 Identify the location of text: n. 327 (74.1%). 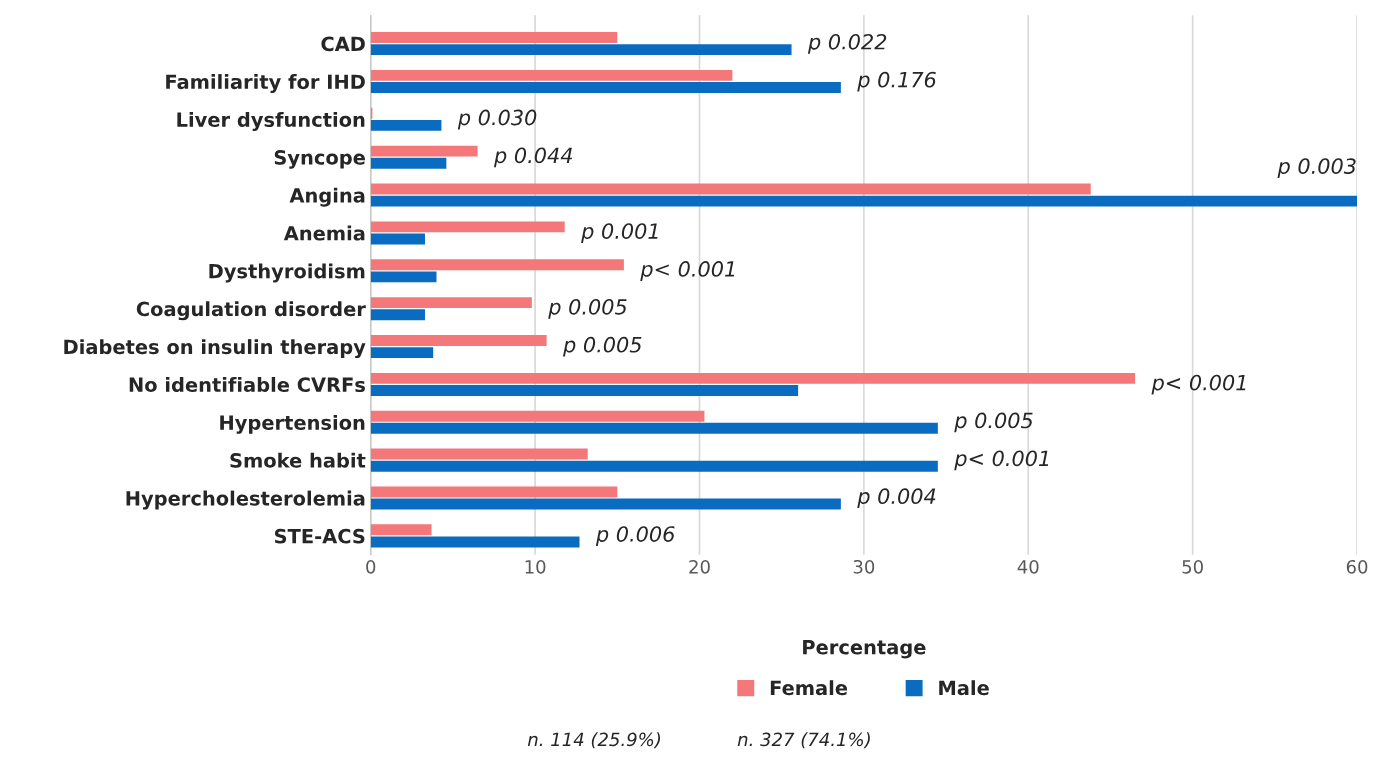
(803, 740).